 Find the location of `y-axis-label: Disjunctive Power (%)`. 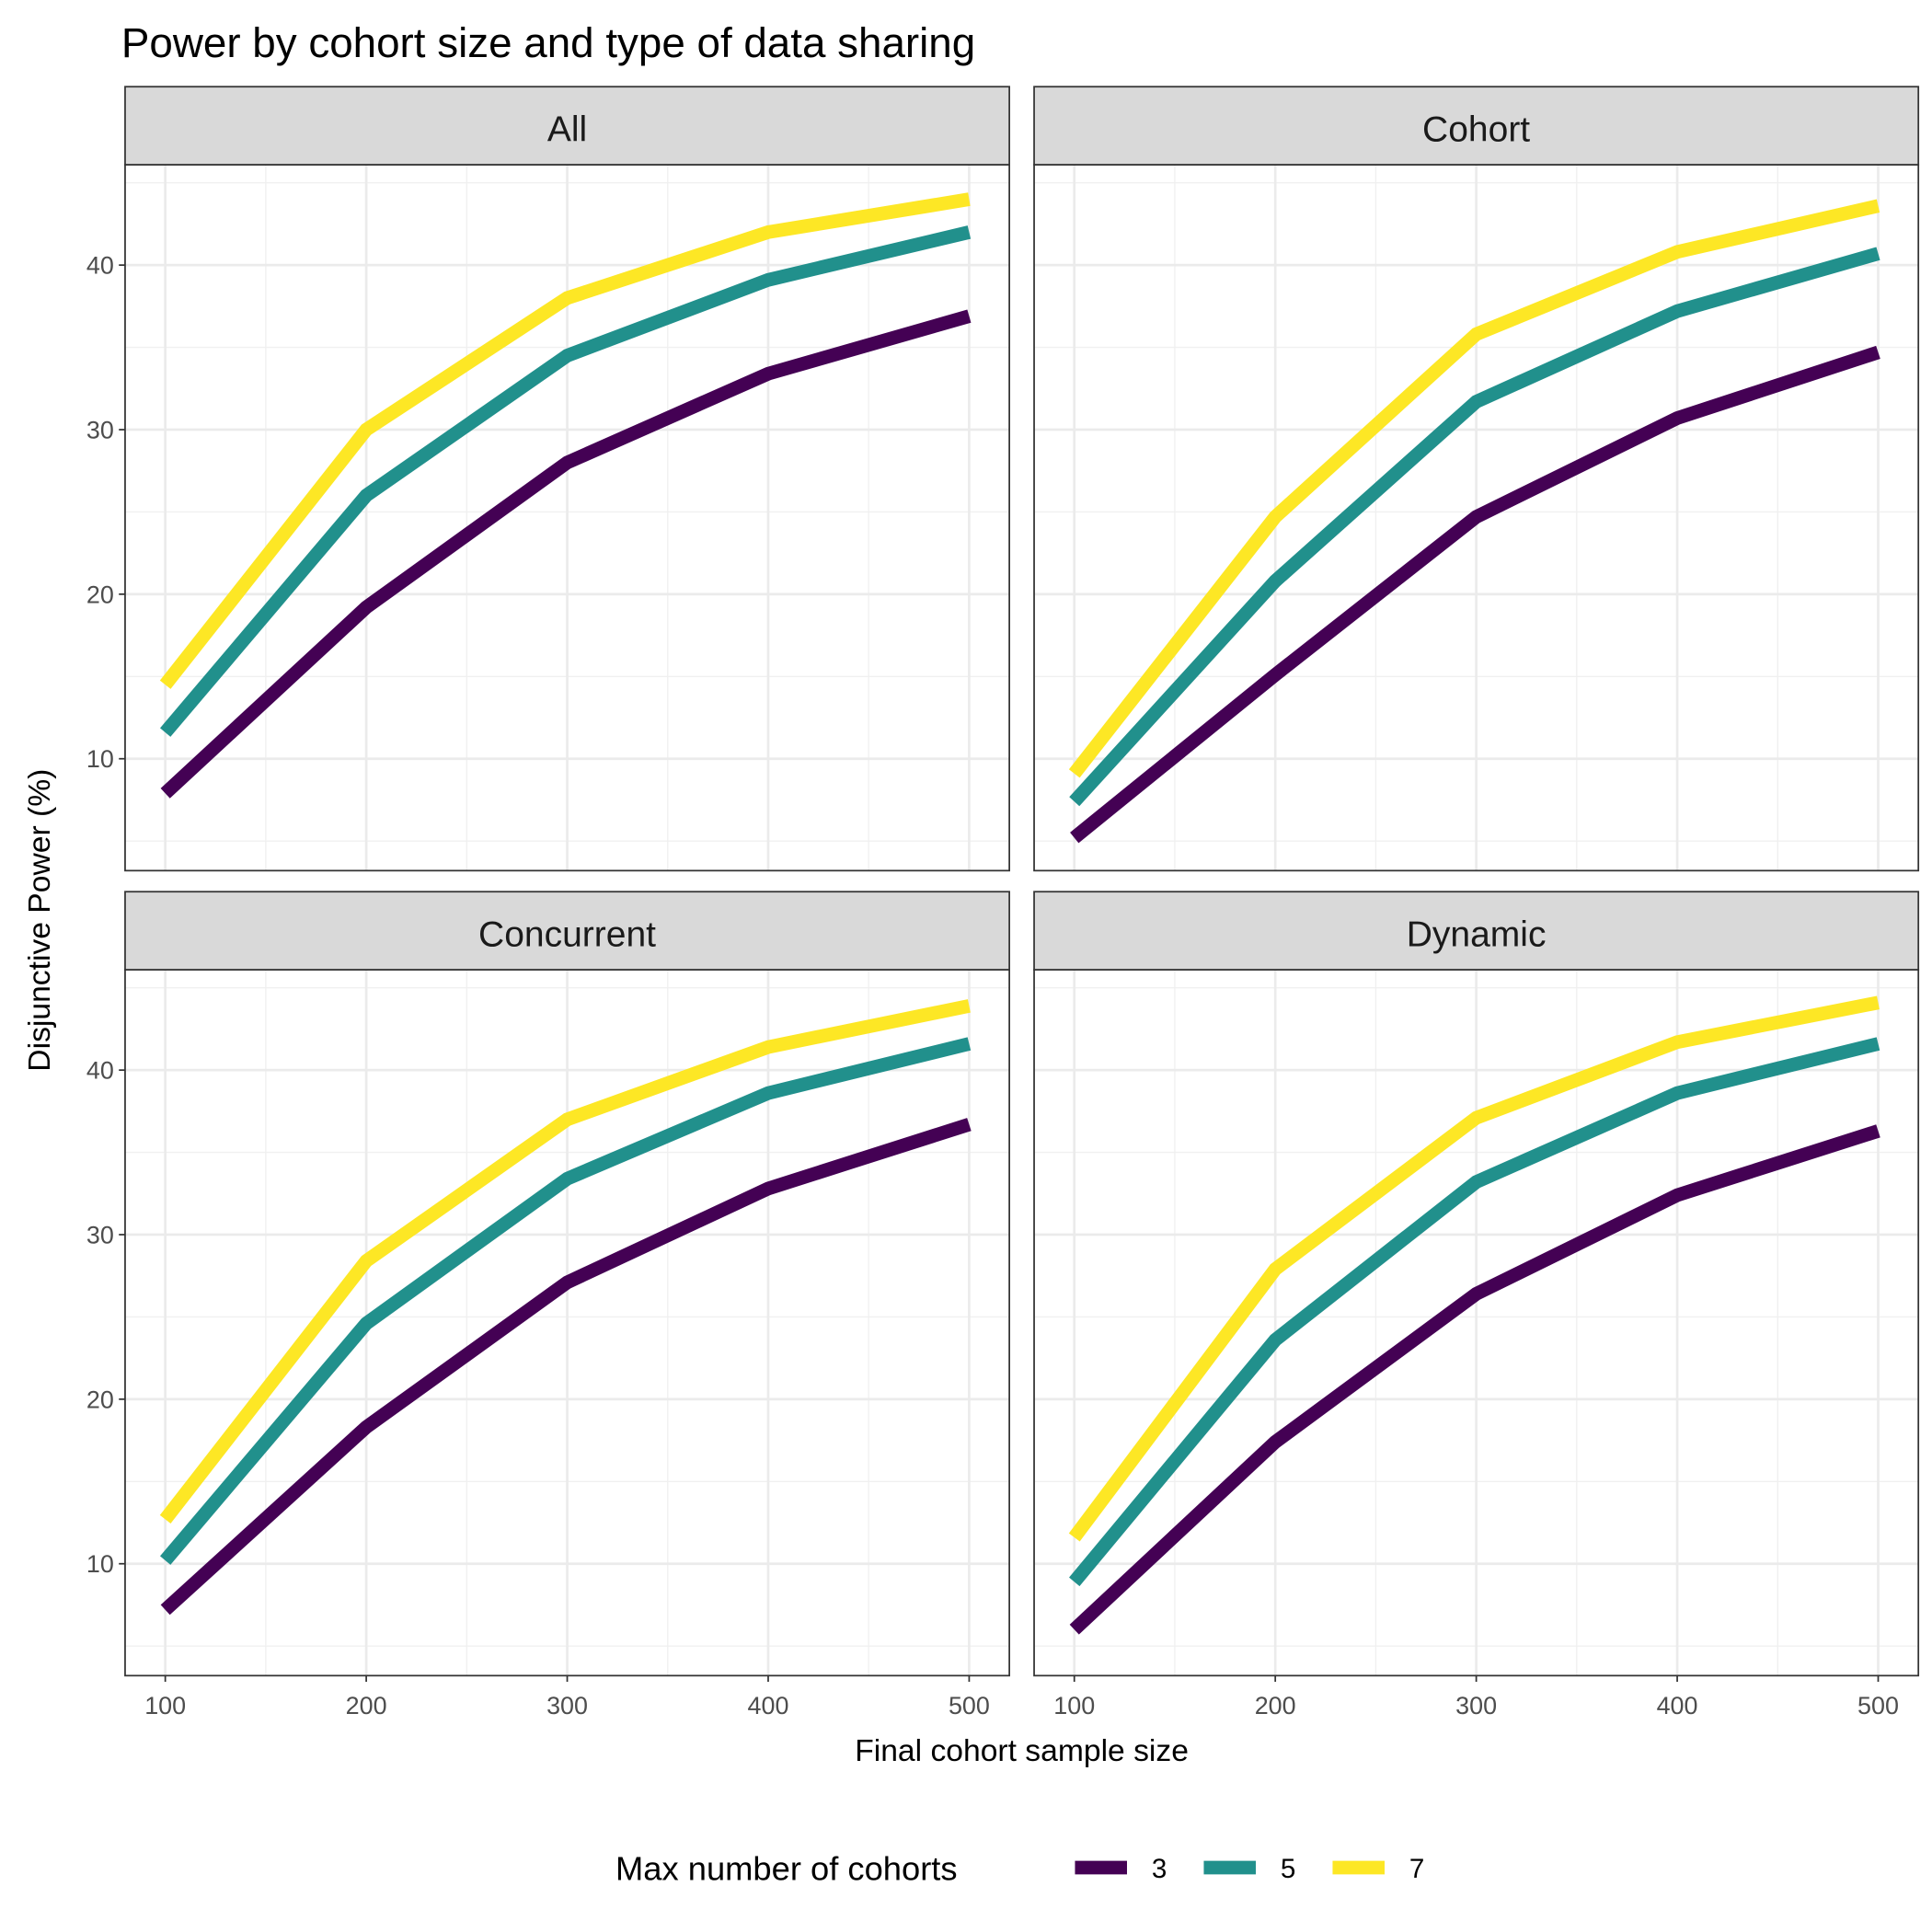

y-axis-label: Disjunctive Power (%) is located at coordinates (40, 920).